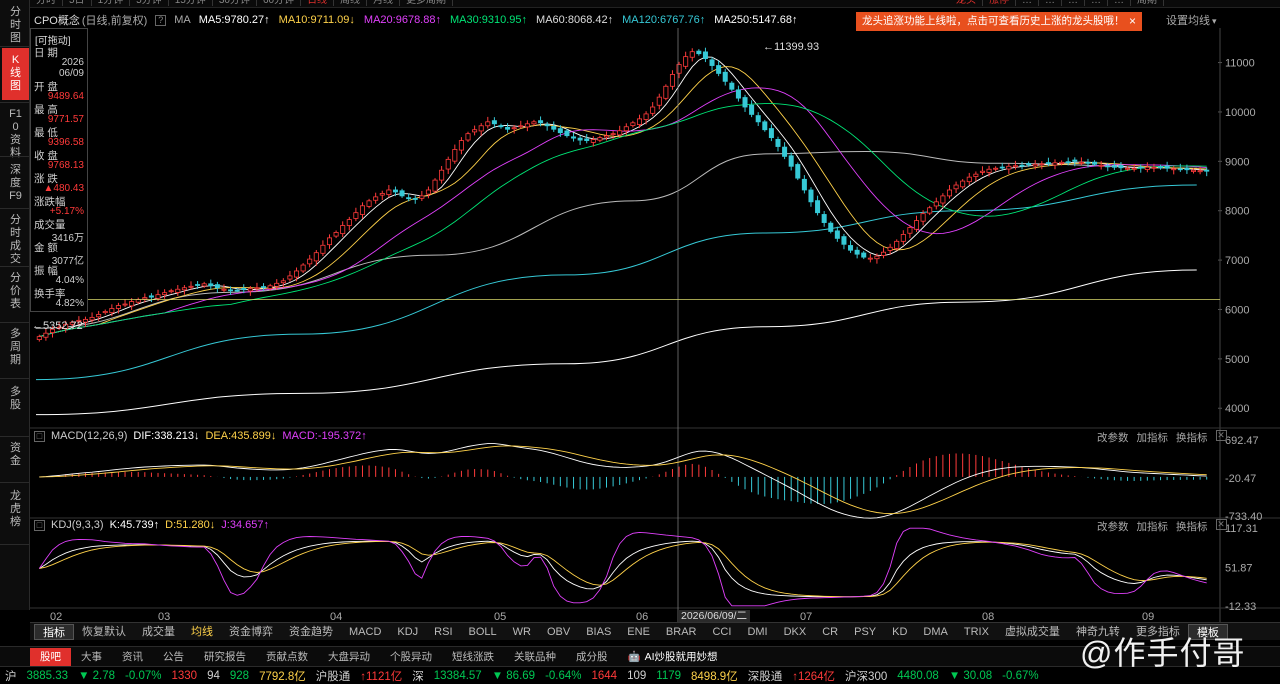 The image size is (1280, 684). Describe the element at coordinates (132, 657) in the screenshot. I see `info-tab: 资讯` at that location.